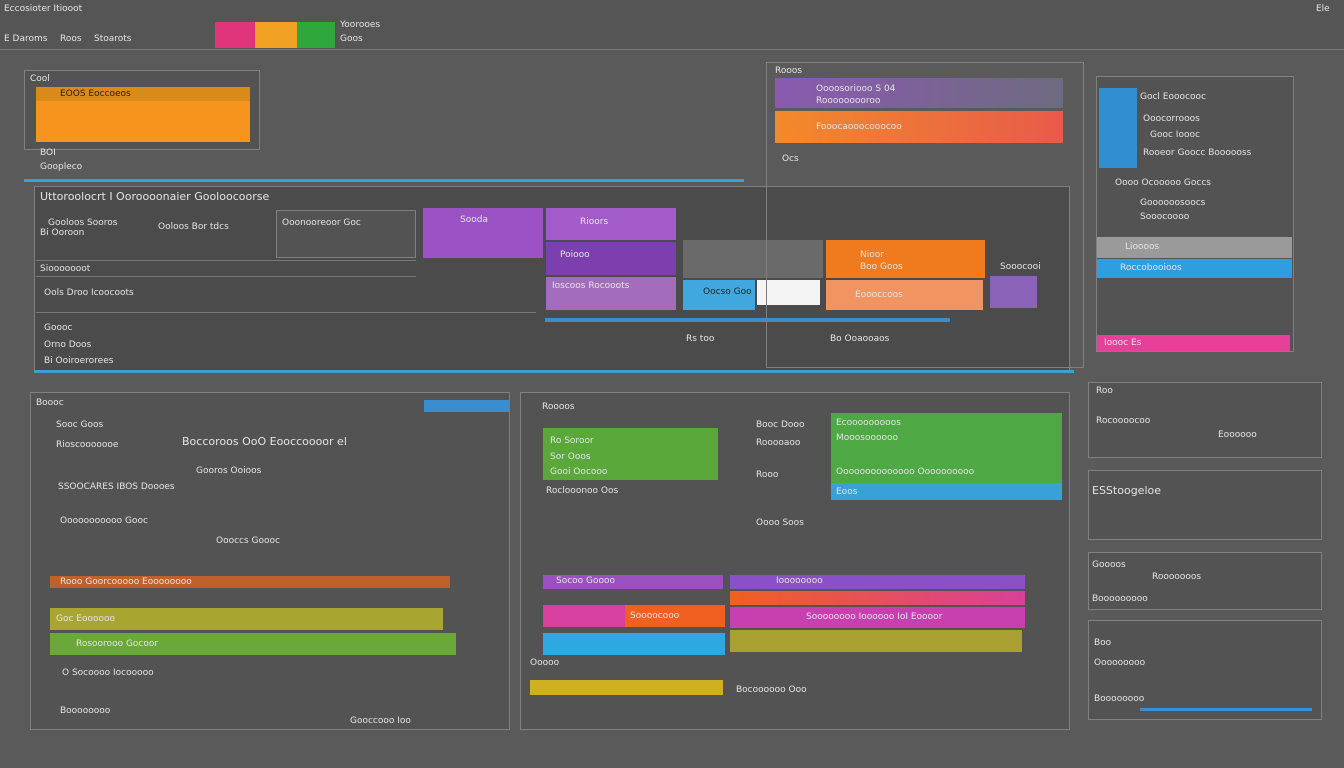 The width and height of the screenshot is (1344, 768). I want to click on row-label: Rooo Goorcooooo Eoooooooo, so click(126, 582).